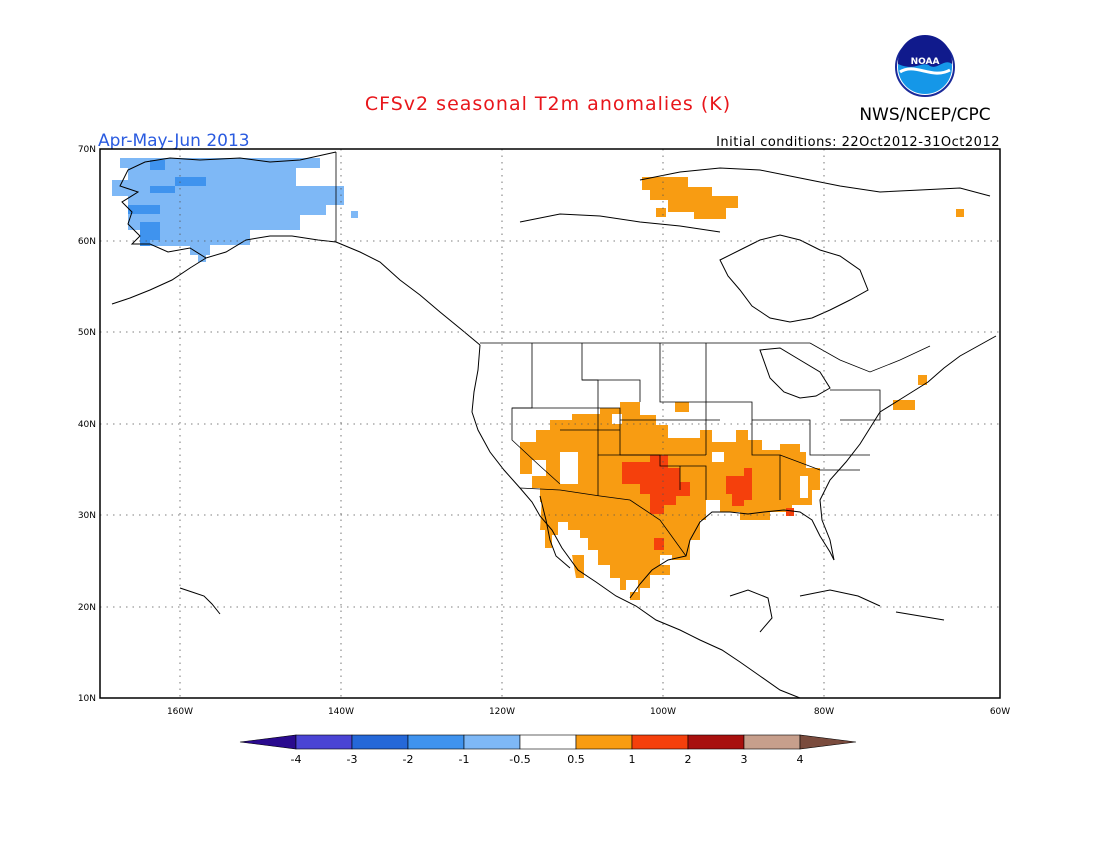  Describe the element at coordinates (87, 516) in the screenshot. I see `lat-label: 30N` at that location.